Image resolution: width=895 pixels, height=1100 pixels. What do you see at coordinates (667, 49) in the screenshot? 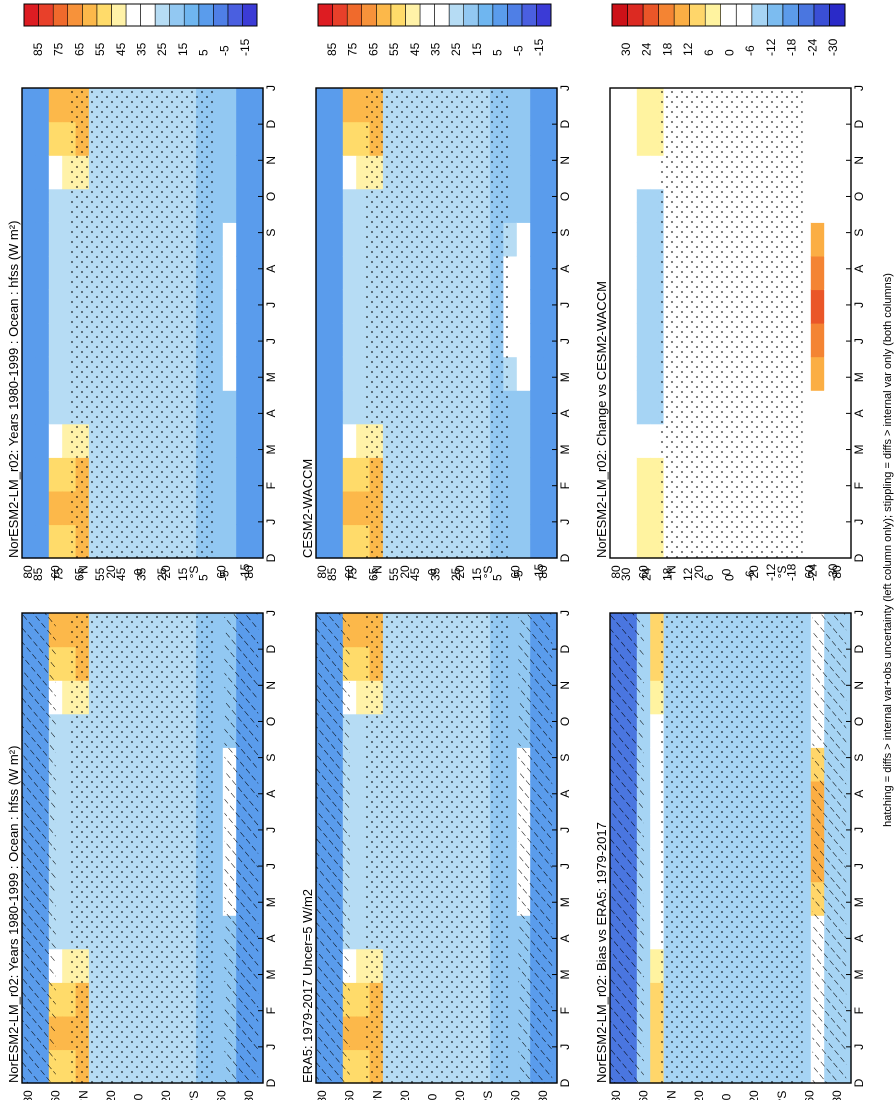
I see `colorbar-label: 18` at bounding box center [667, 49].